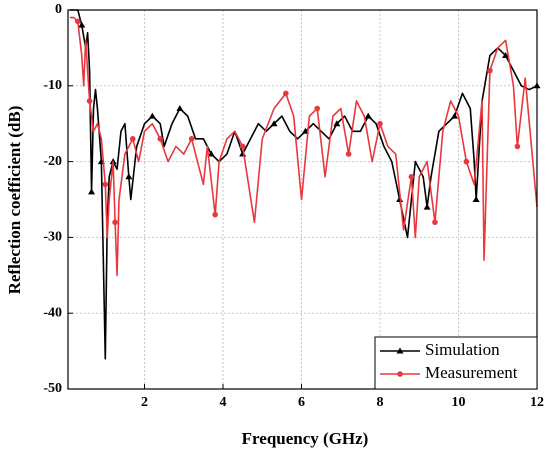  I want to click on legend-label: Measurement, so click(471, 372).